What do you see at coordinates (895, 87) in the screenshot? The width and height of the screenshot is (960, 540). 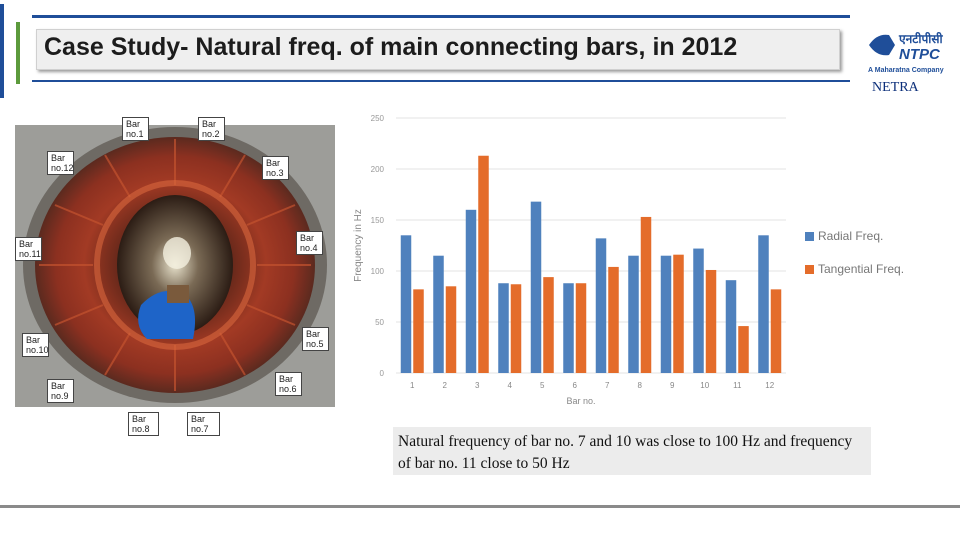 I see `netra-label: NETRA` at bounding box center [895, 87].